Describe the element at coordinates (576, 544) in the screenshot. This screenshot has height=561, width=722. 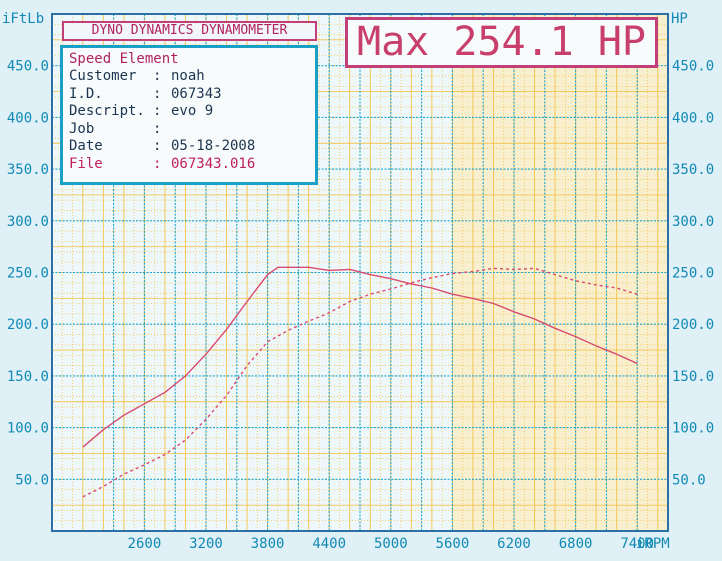
I see `x-tick-label: 6800` at that location.